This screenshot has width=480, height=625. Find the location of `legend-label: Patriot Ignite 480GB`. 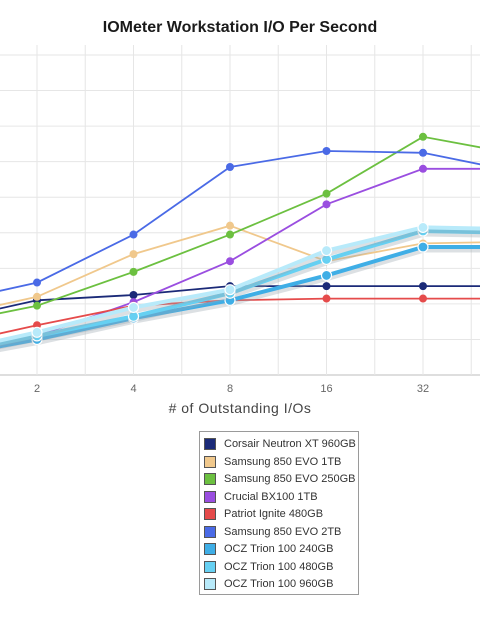

legend-label: Patriot Ignite 480GB is located at coordinates (274, 514).